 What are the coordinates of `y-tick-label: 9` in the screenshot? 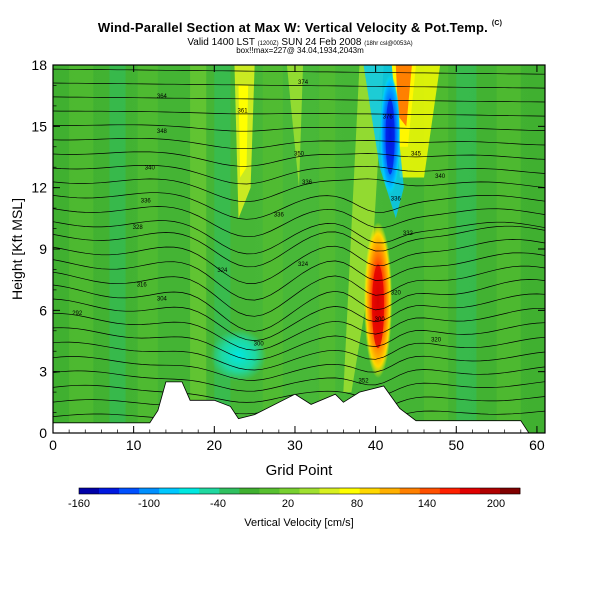 It's located at (43, 249).